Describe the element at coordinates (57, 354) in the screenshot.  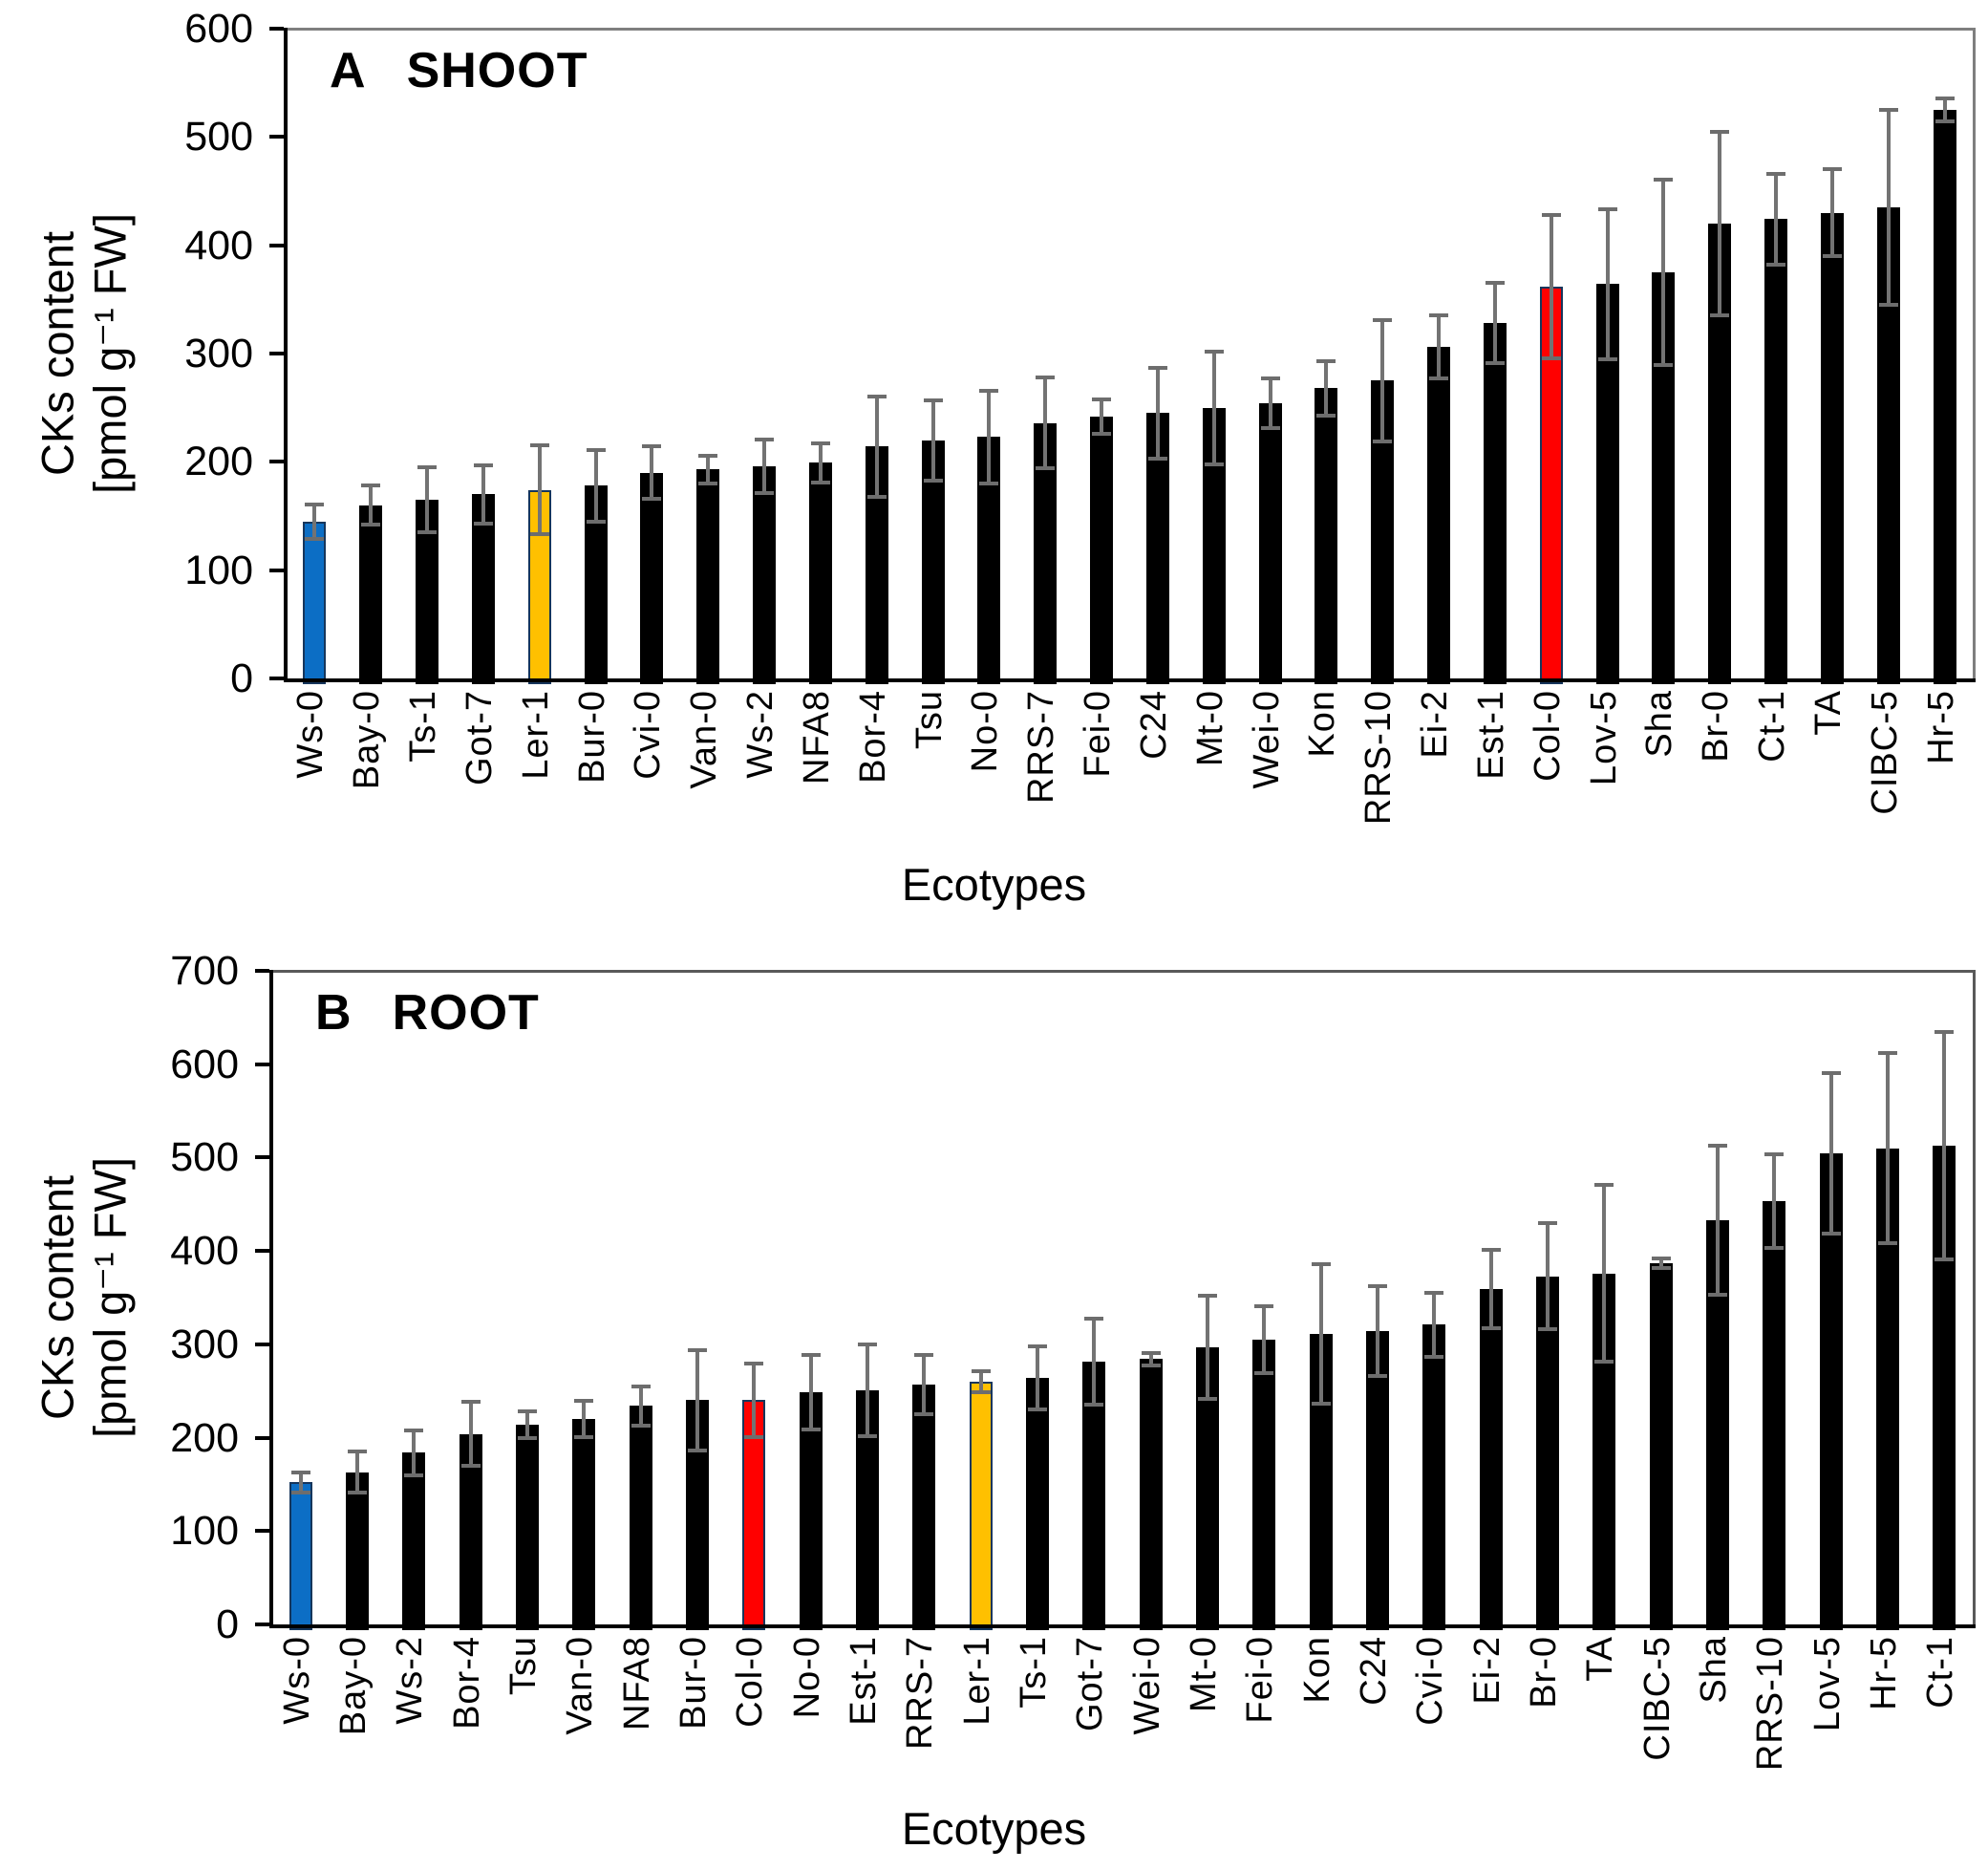
I see `y-axis-title-line1: CKs content` at that location.